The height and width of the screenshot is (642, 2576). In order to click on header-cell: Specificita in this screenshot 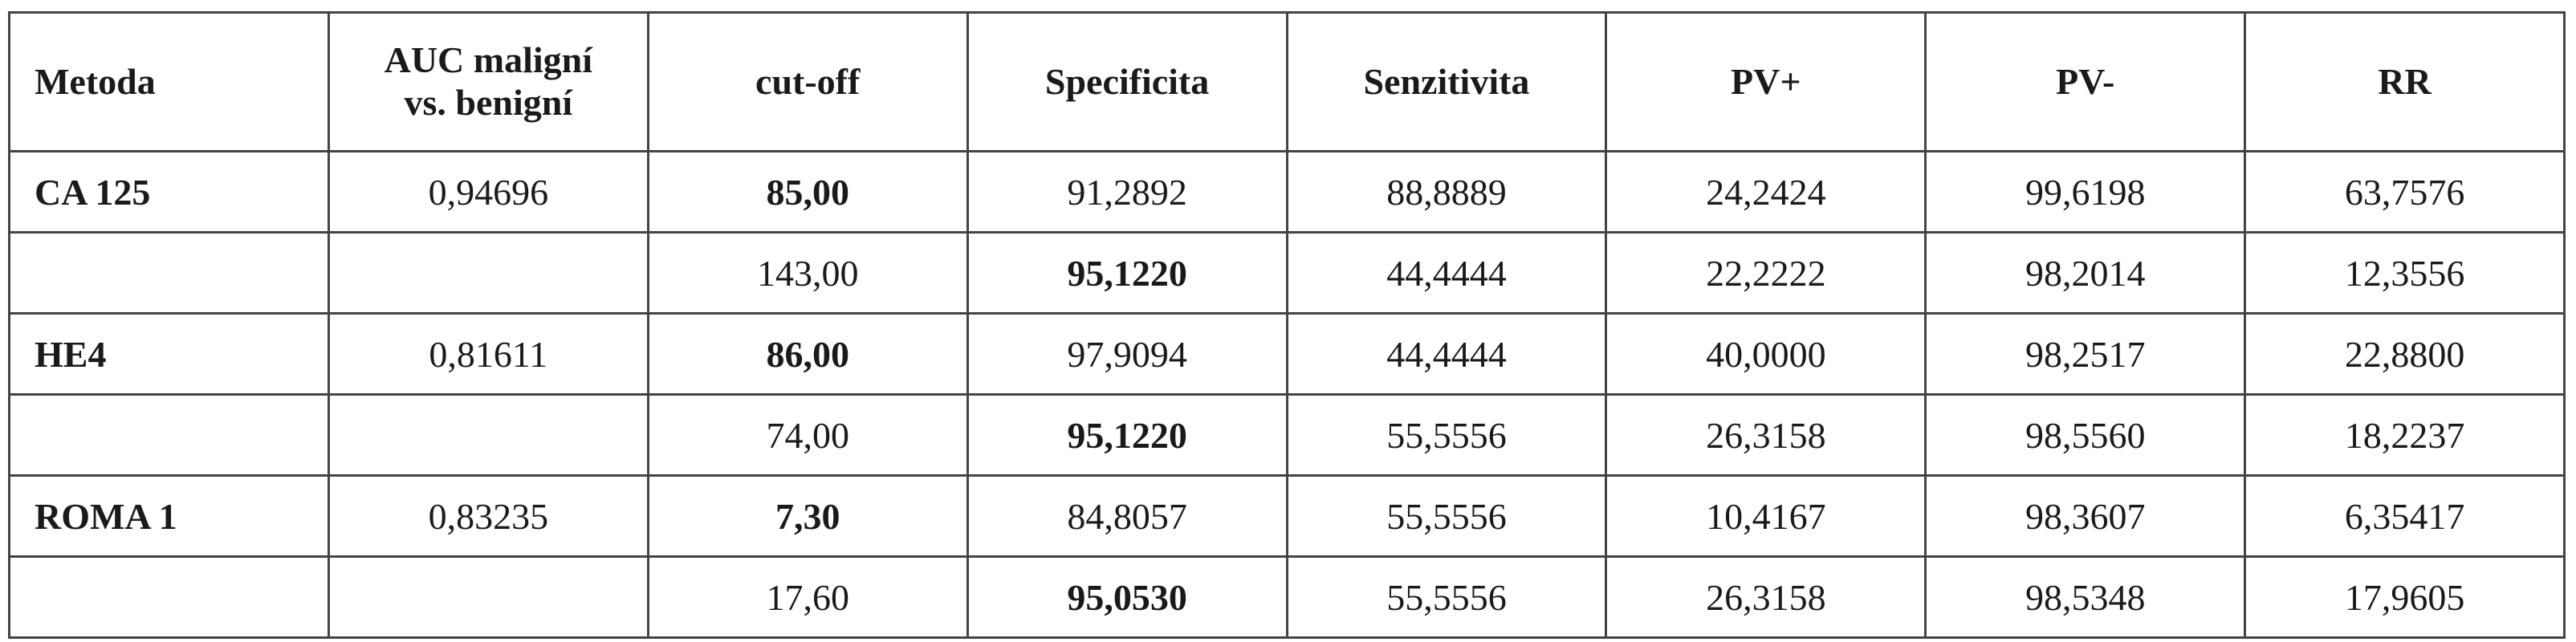, I will do `click(1127, 81)`.